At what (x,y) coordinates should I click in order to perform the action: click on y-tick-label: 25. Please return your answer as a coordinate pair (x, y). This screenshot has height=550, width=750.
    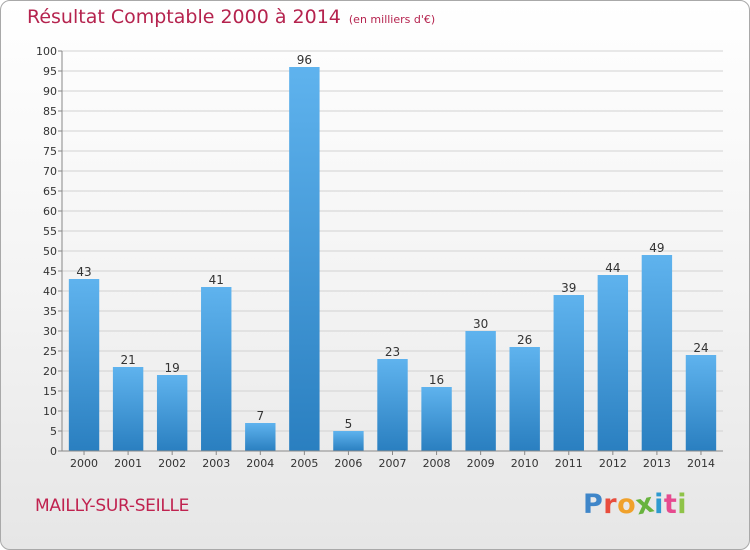
    Looking at the image, I should click on (50, 351).